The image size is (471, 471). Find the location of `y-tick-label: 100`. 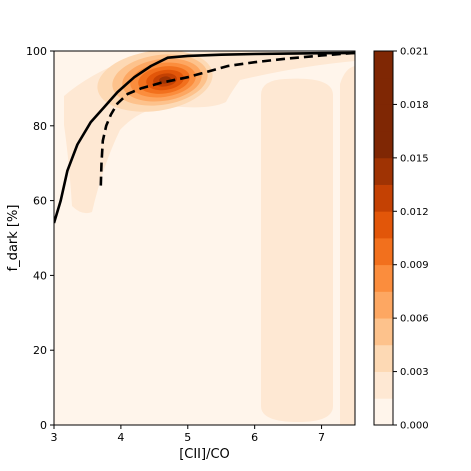

y-tick-label: 100 is located at coordinates (36, 51).